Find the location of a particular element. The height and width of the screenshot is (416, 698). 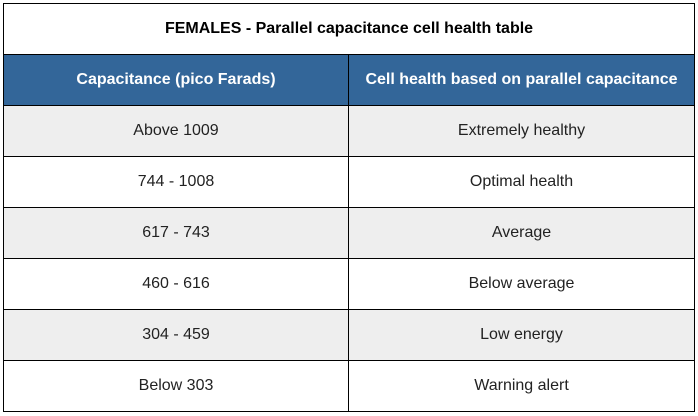

health-cell: Low energy is located at coordinates (521, 335).